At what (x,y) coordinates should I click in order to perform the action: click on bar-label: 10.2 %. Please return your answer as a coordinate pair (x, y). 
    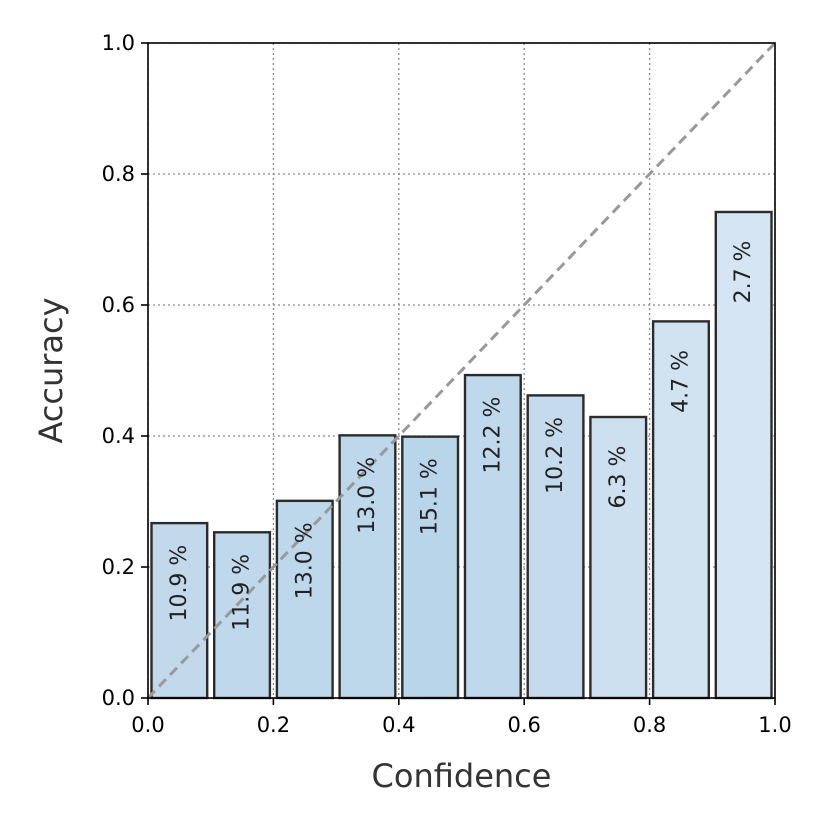
    Looking at the image, I should click on (555, 455).